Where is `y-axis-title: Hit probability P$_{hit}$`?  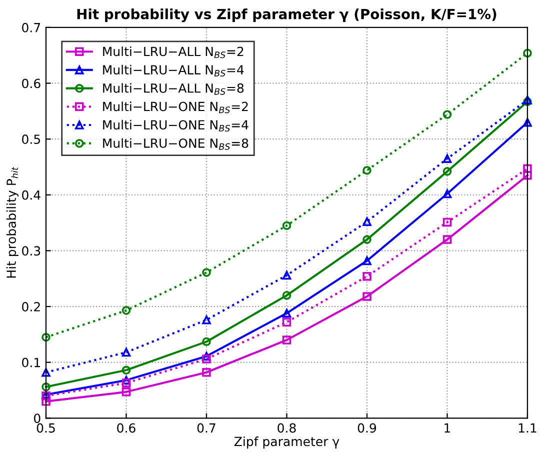 y-axis-title: Hit probability P$_{hit}$ is located at coordinates (12, 222).